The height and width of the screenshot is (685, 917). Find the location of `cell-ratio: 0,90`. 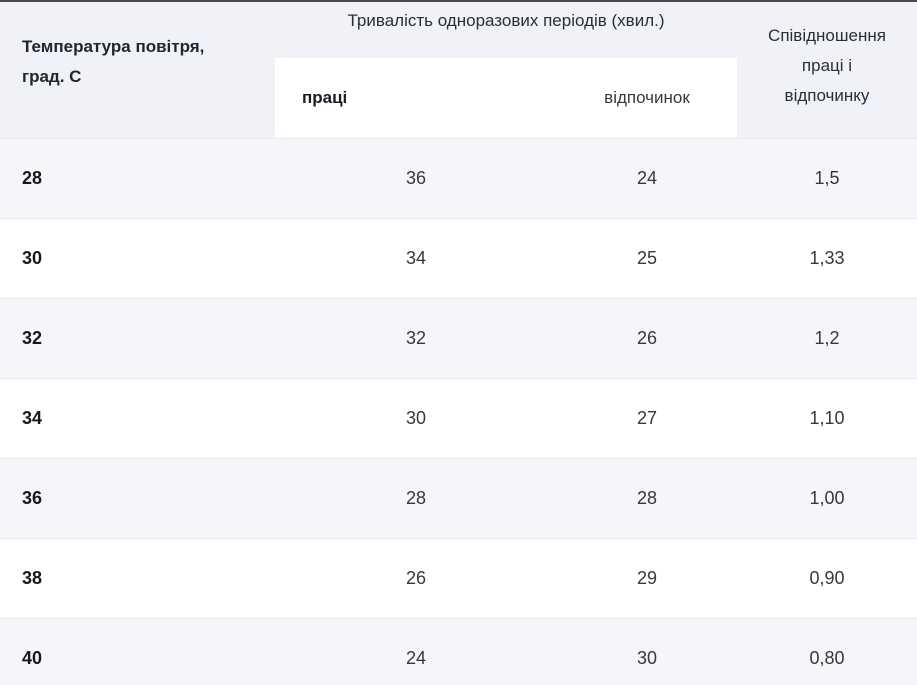

cell-ratio: 0,90 is located at coordinates (827, 578).